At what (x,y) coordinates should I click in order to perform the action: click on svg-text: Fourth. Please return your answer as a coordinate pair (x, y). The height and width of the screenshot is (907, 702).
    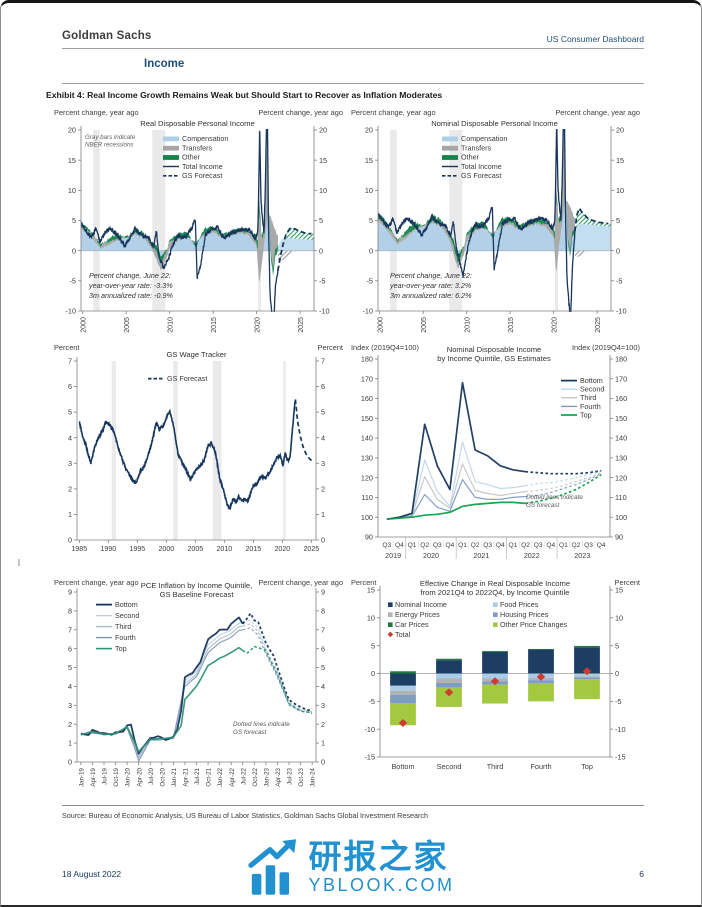
    Looking at the image, I should click on (125, 637).